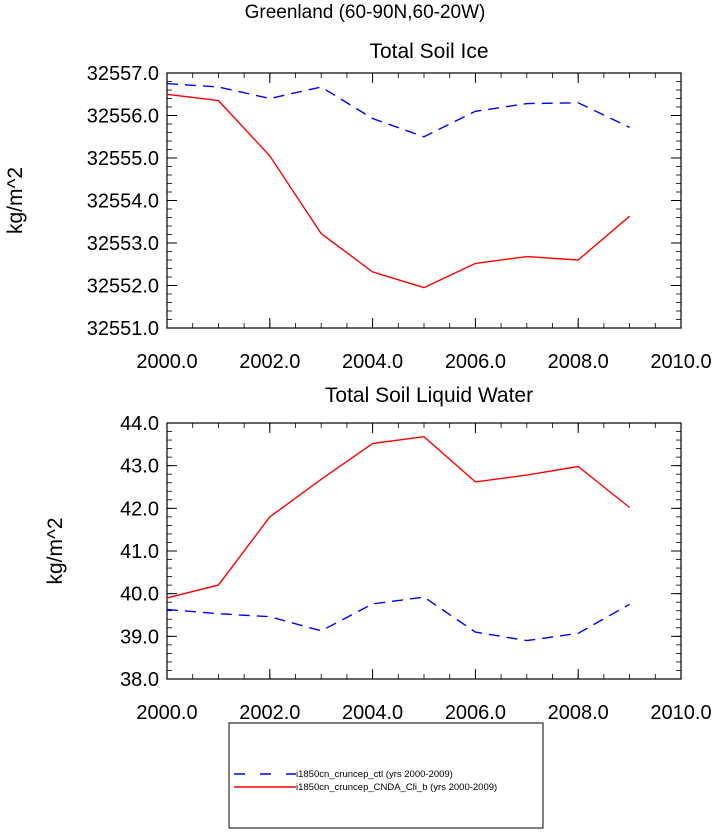  What do you see at coordinates (139, 509) in the screenshot?
I see `y-tick-label: 42.0` at bounding box center [139, 509].